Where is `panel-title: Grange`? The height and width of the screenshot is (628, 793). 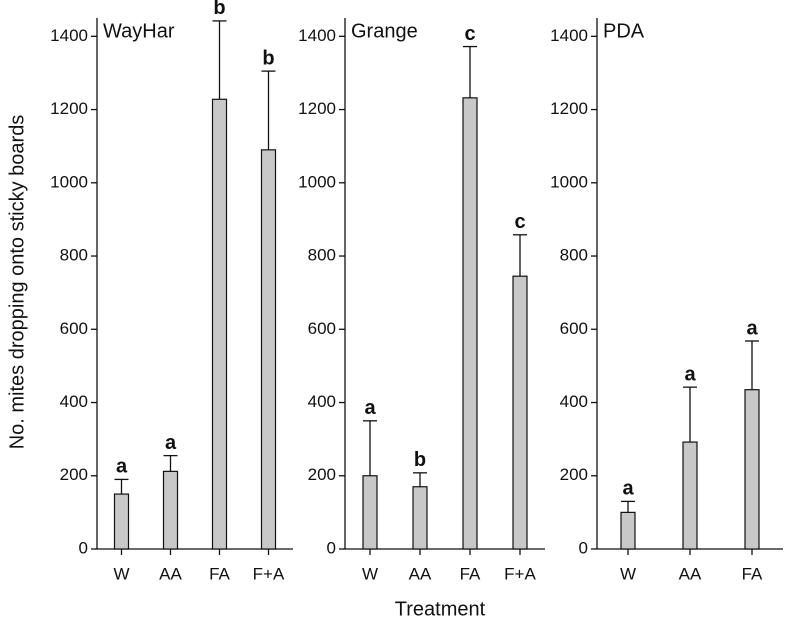 panel-title: Grange is located at coordinates (384, 31).